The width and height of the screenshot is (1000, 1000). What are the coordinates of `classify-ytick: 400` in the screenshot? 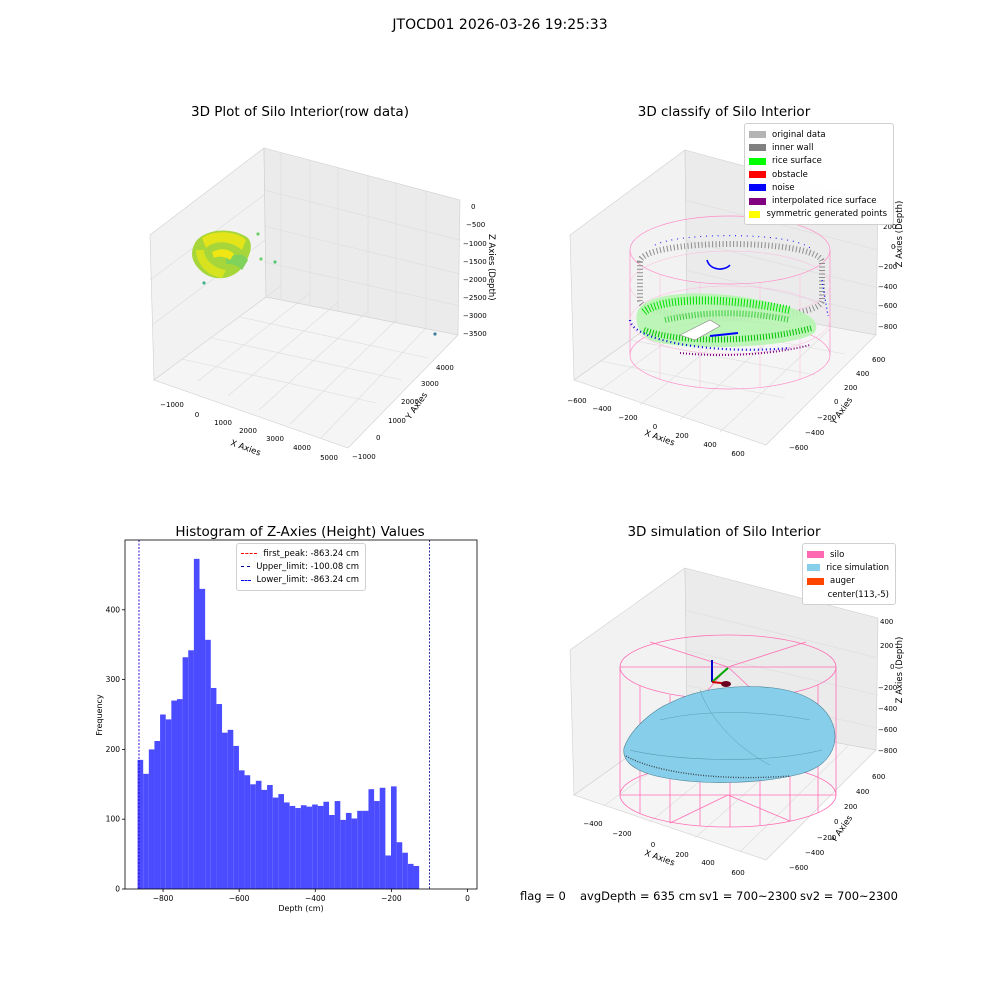 It's located at (862, 374).